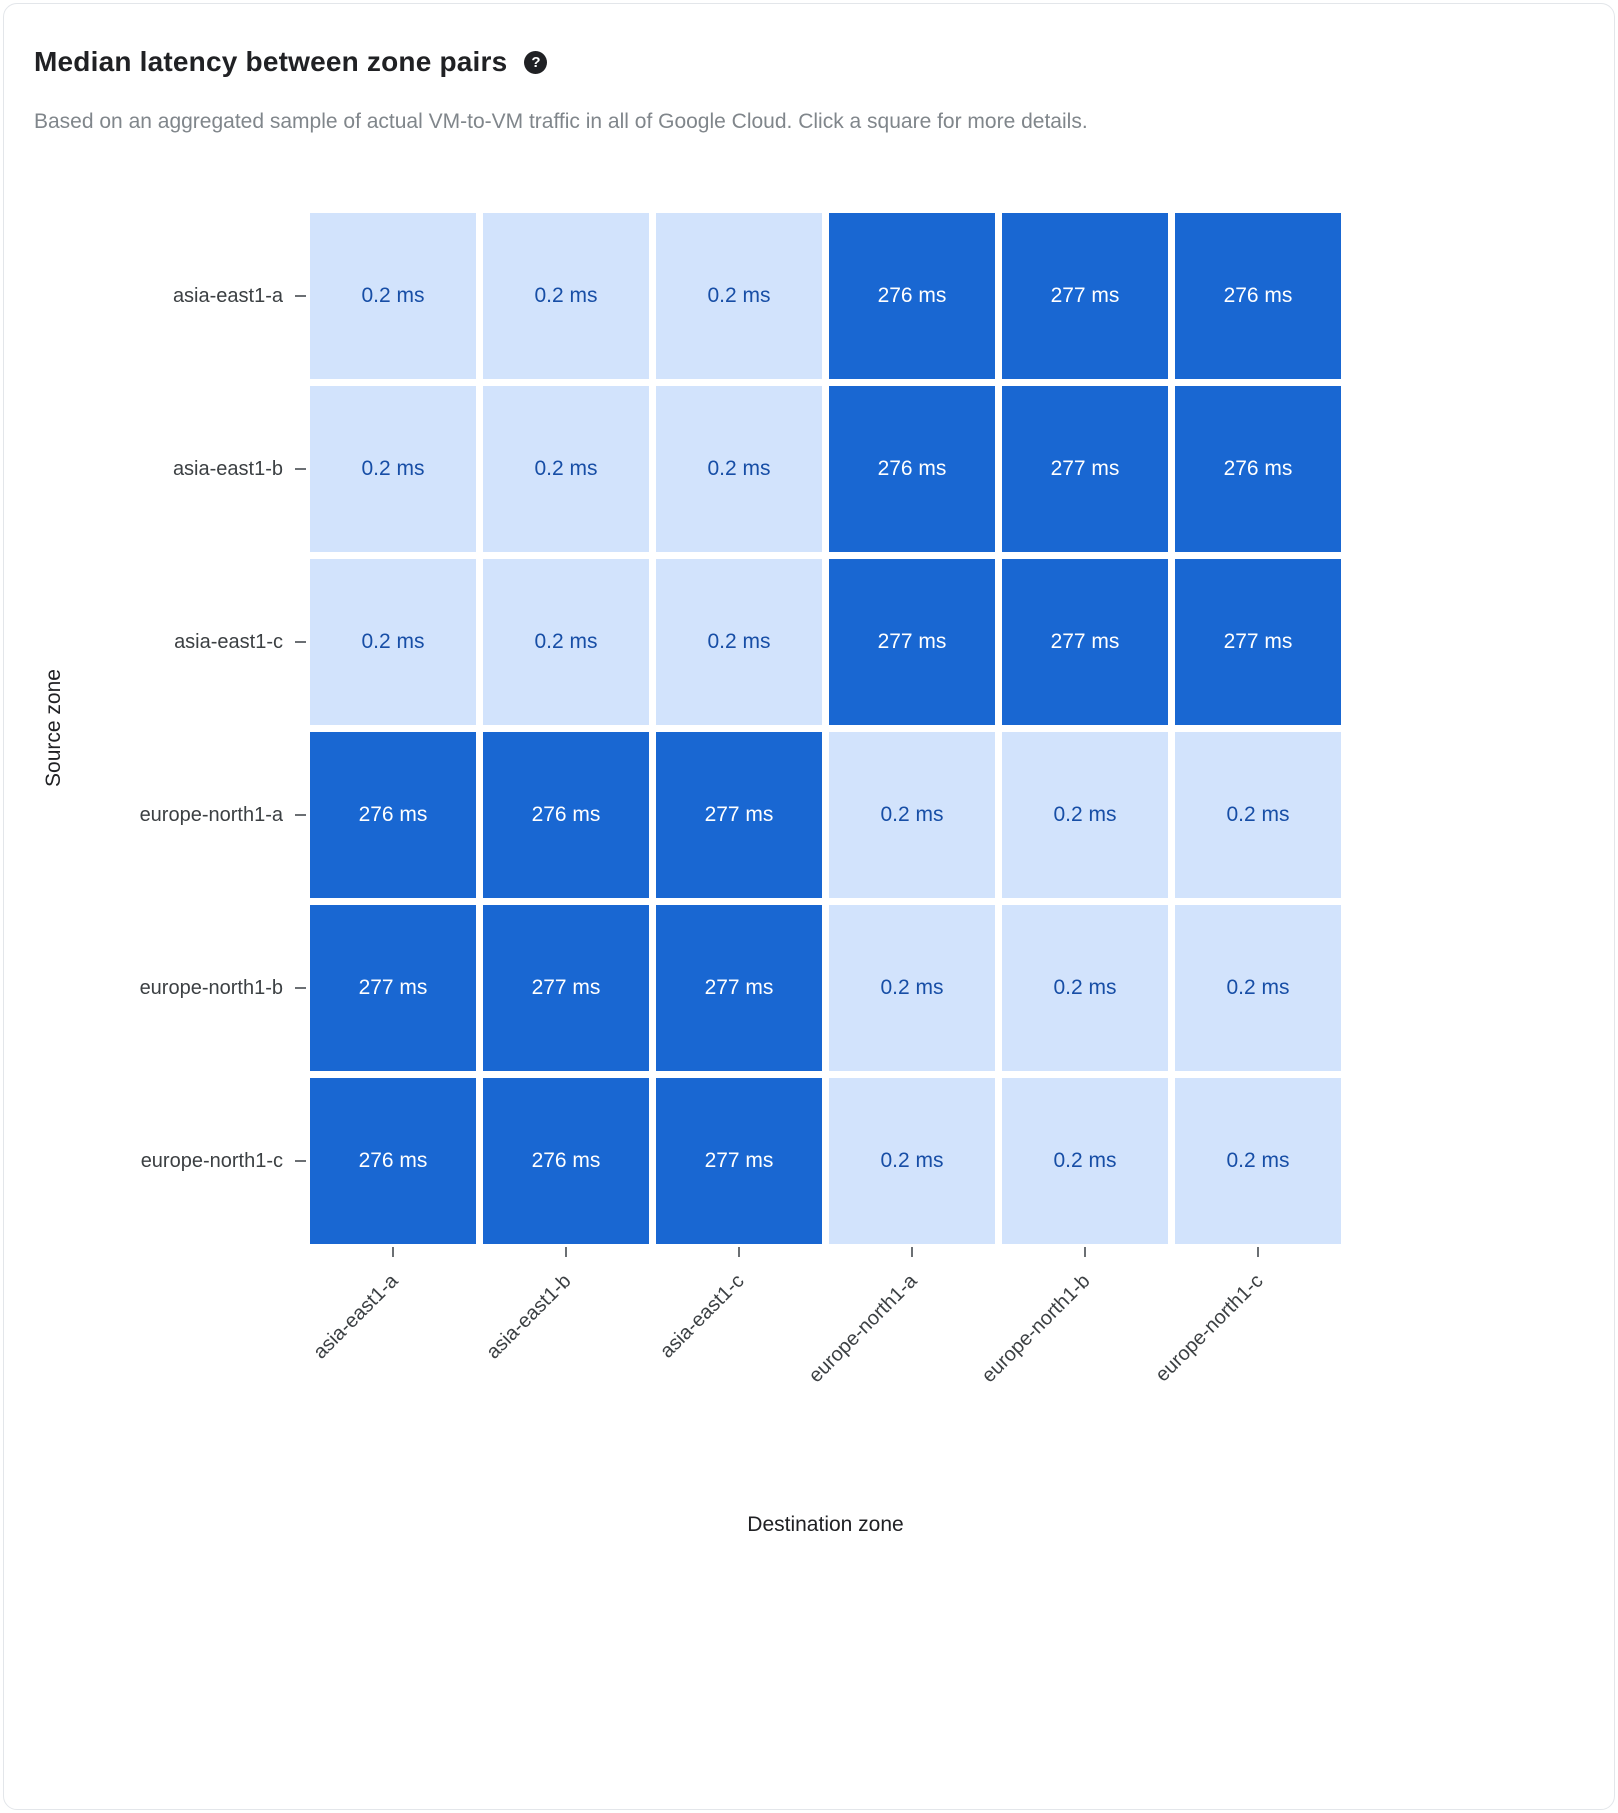 Image resolution: width=1618 pixels, height=1813 pixels. Describe the element at coordinates (211, 1161) in the screenshot. I see `y-axis-tick-label: europe-north1-c` at that location.